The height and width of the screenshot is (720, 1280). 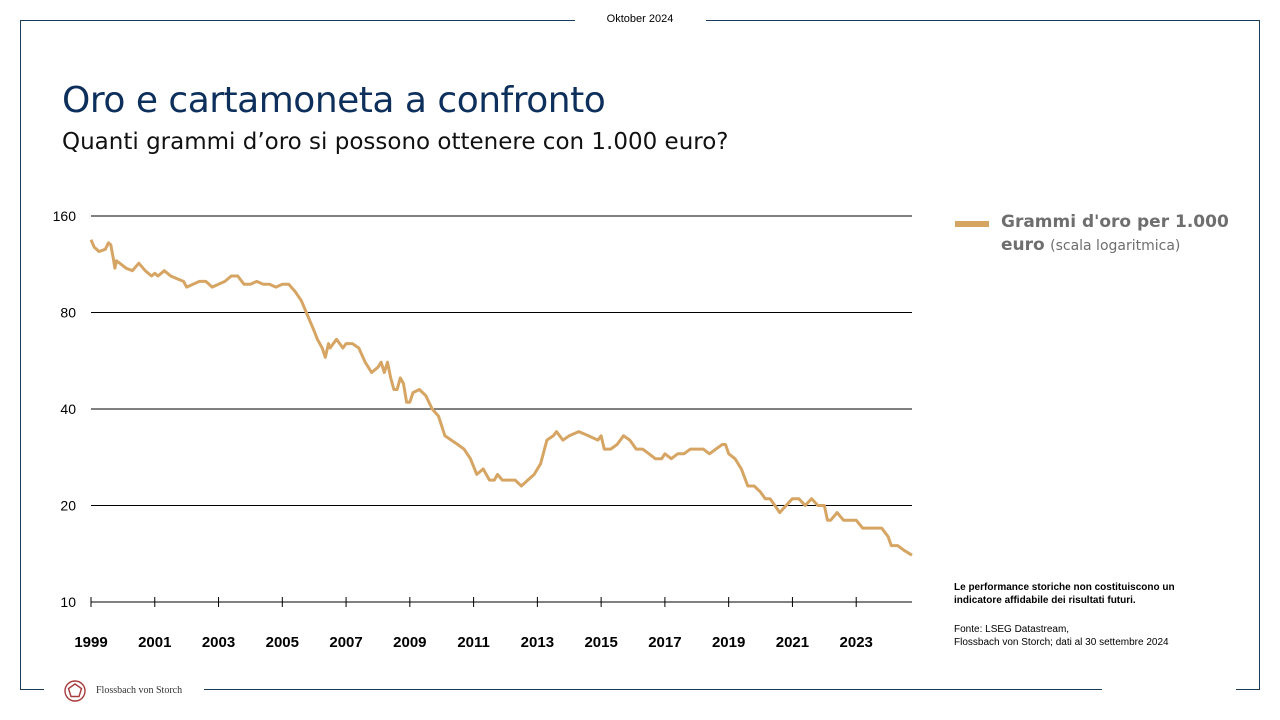 I want to click on frame-bottom-mid, so click(x=653, y=689).